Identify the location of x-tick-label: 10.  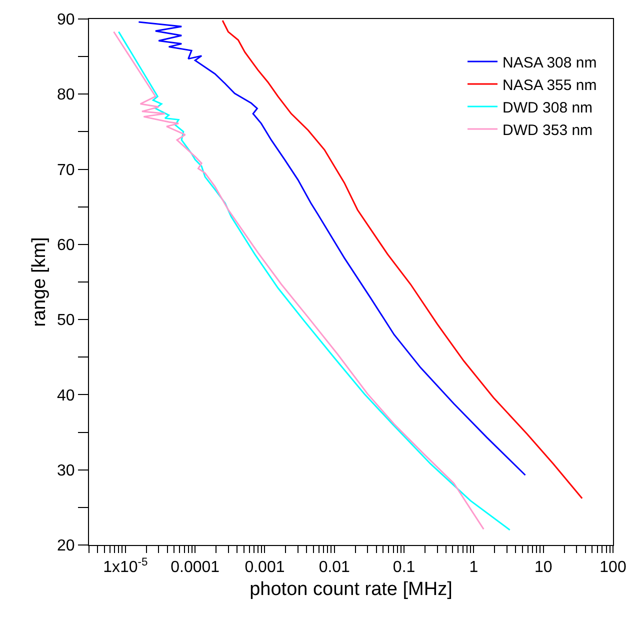
(543, 567).